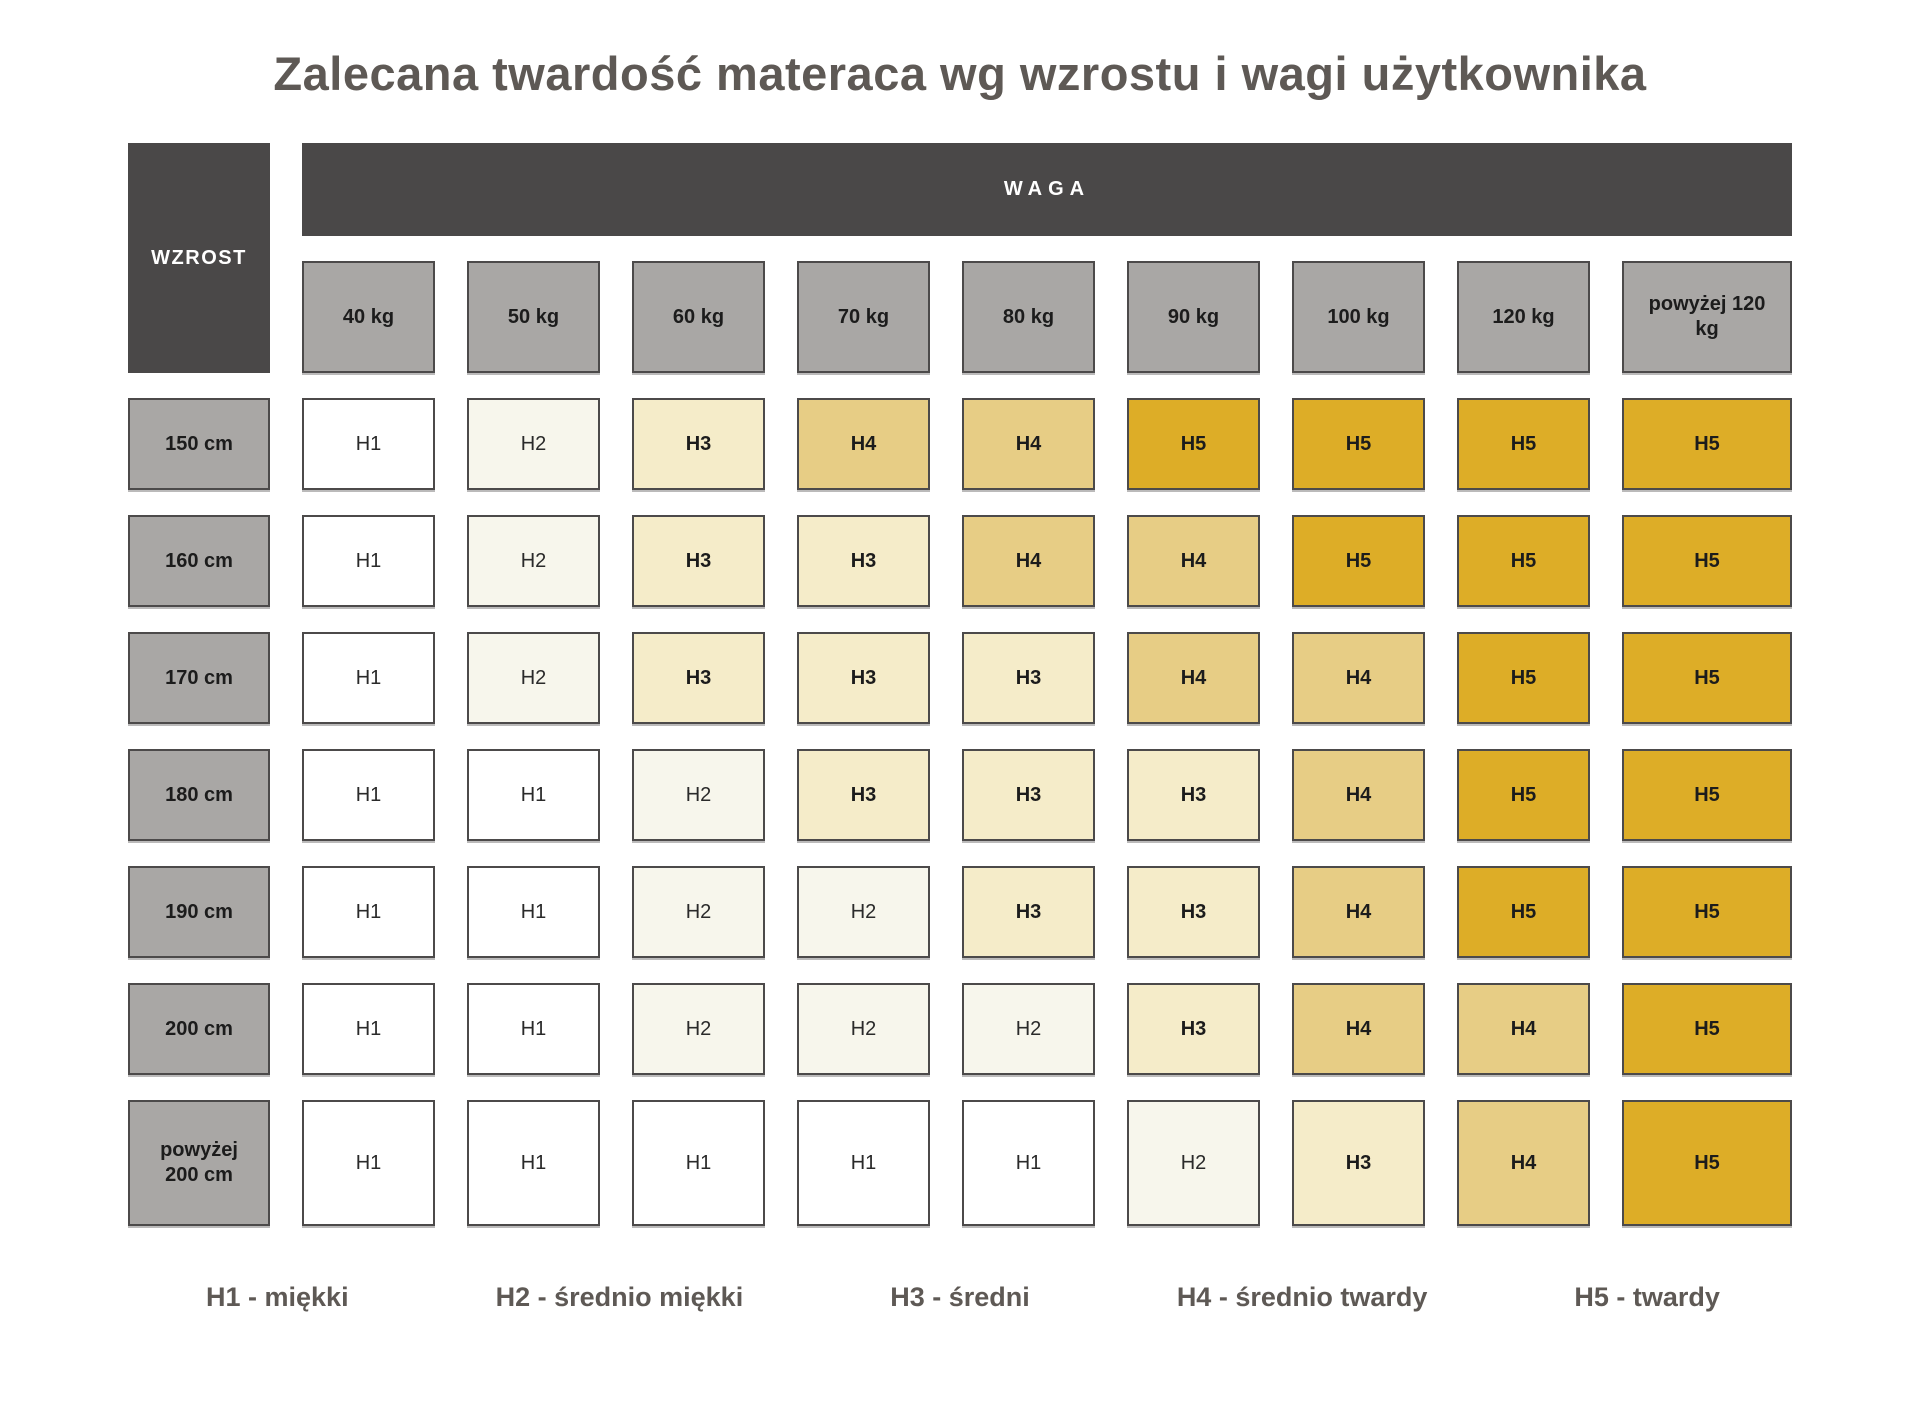  Describe the element at coordinates (1193, 317) in the screenshot. I see `weight-column-header: 90 kg` at that location.